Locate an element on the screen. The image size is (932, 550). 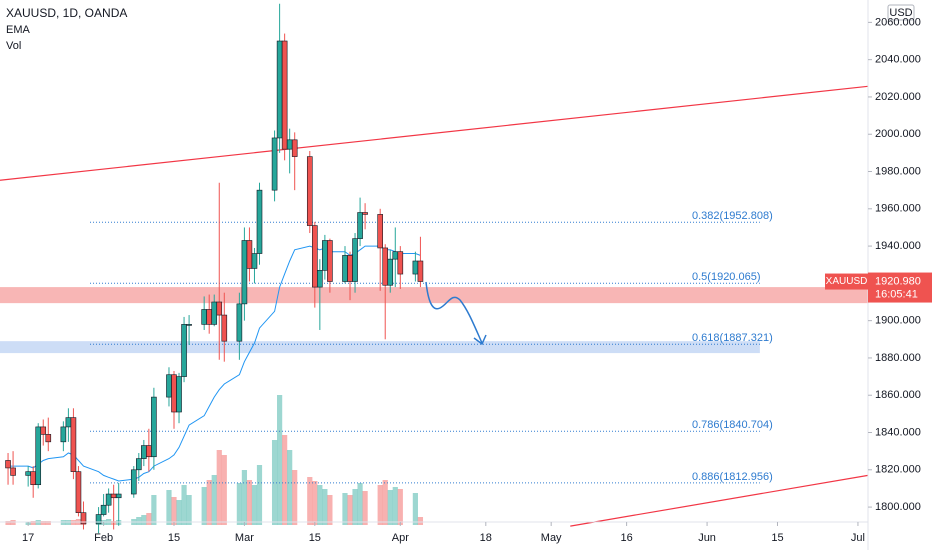
y-tick-label: 1900.000 is located at coordinates (898, 321).